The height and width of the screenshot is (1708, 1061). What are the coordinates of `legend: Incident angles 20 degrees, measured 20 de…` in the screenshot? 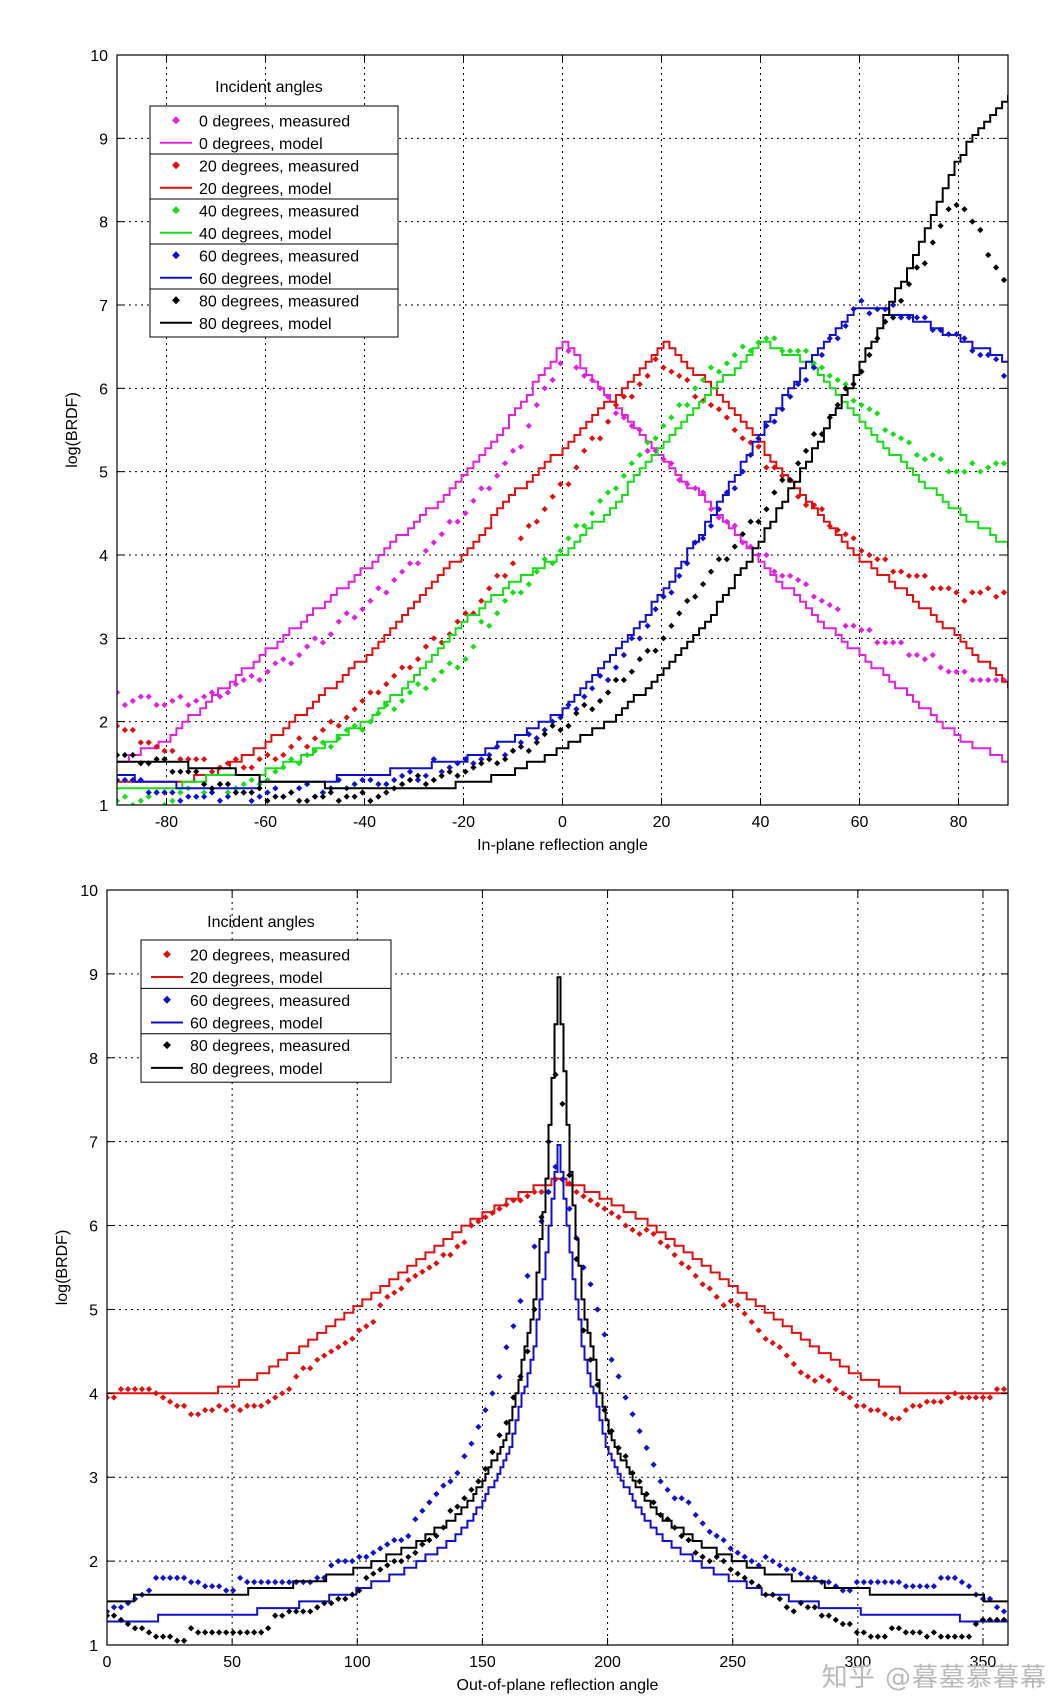 It's located at (266, 998).